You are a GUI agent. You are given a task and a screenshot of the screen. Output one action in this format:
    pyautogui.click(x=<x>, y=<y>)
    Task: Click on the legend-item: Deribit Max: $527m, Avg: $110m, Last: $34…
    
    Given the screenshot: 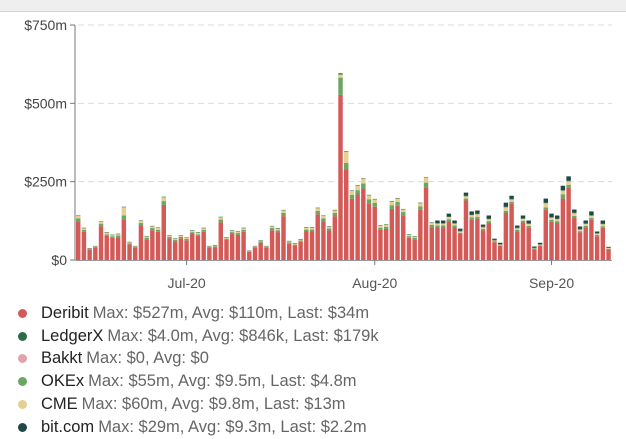 What is the action you would take?
    pyautogui.click(x=196, y=313)
    